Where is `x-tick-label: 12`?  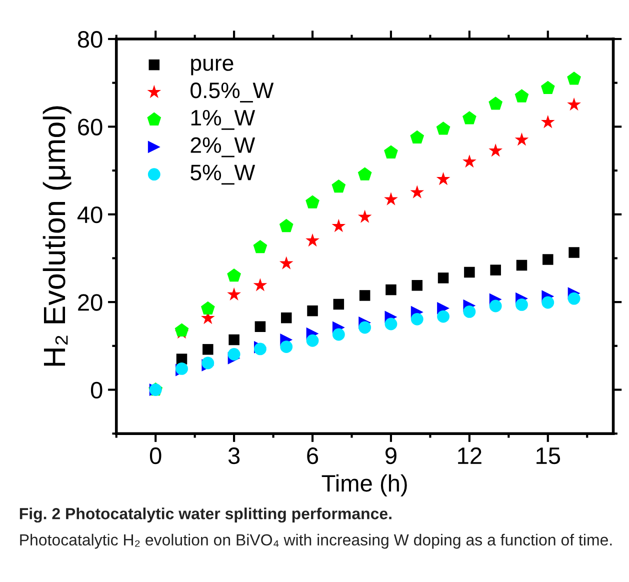 x-tick-label: 12 is located at coordinates (470, 455).